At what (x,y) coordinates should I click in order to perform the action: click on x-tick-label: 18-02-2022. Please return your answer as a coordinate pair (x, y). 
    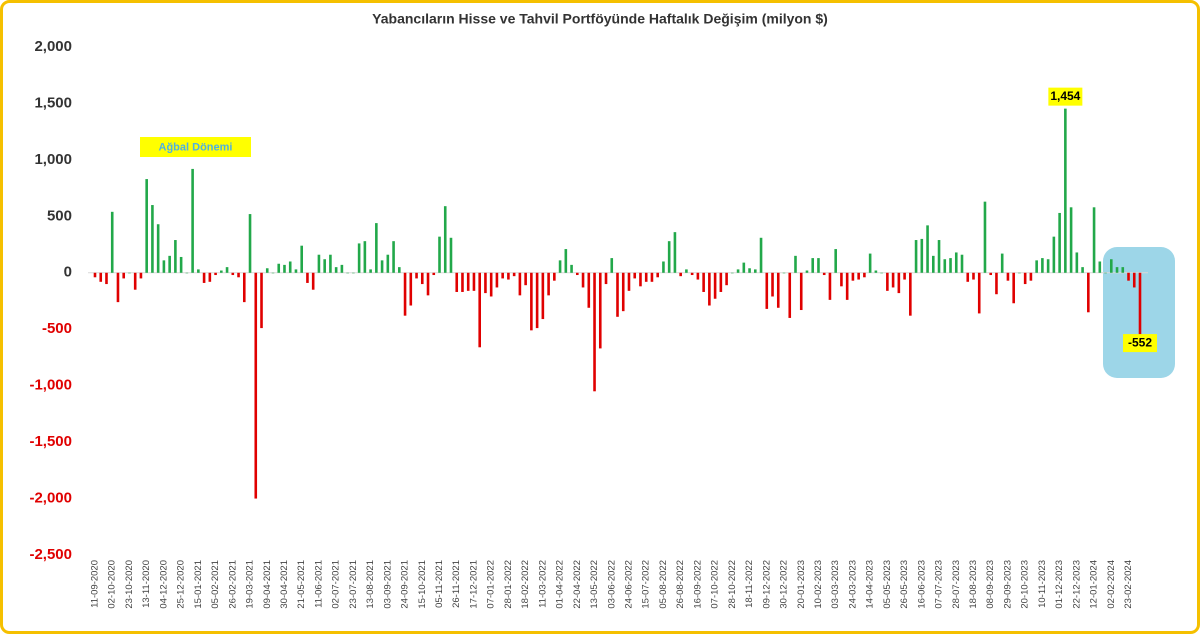
    Looking at the image, I should click on (525, 584).